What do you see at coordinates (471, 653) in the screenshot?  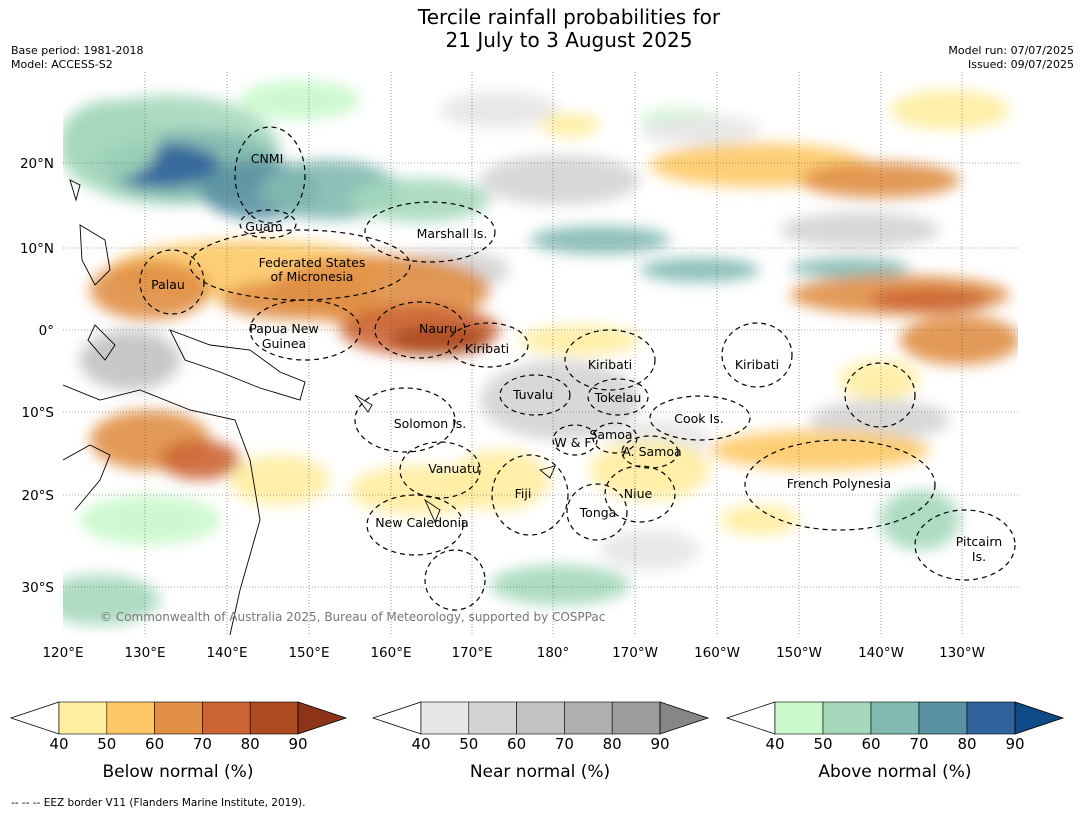 I see `longitude-label: 170°E` at bounding box center [471, 653].